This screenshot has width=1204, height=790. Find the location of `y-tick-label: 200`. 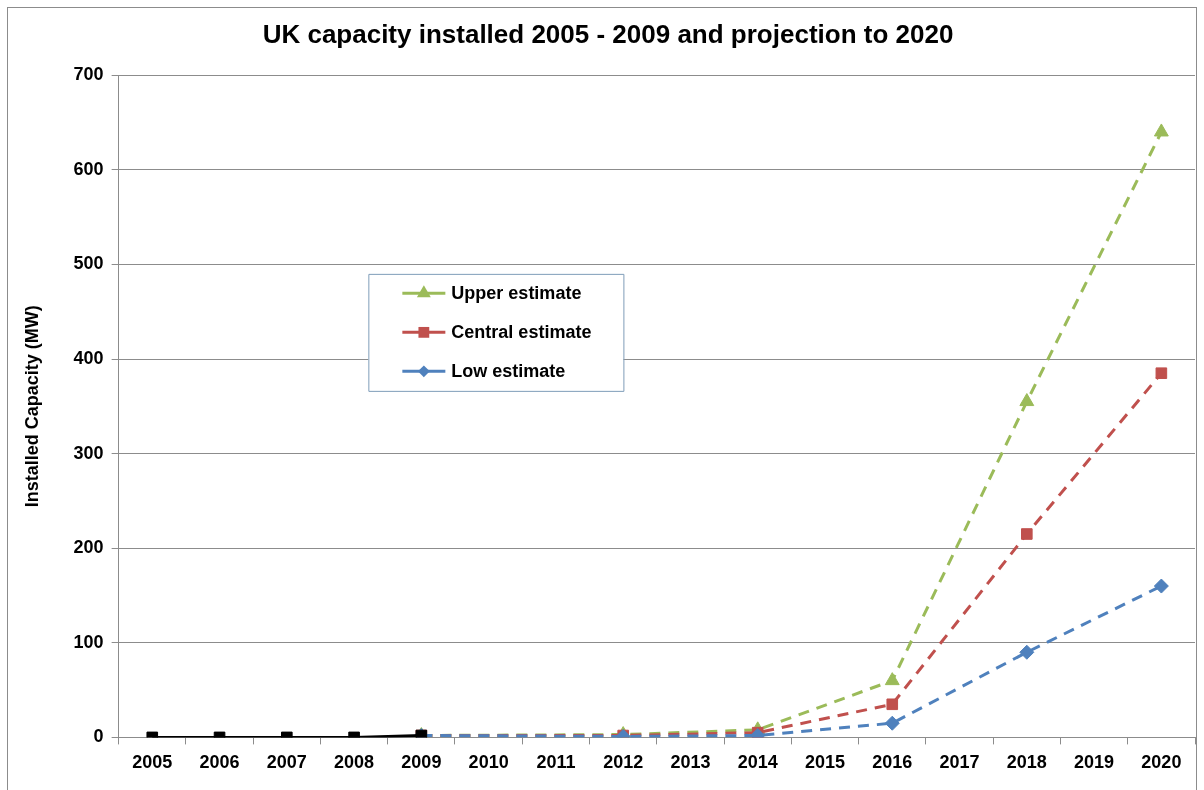

y-tick-label: 200 is located at coordinates (88, 547).